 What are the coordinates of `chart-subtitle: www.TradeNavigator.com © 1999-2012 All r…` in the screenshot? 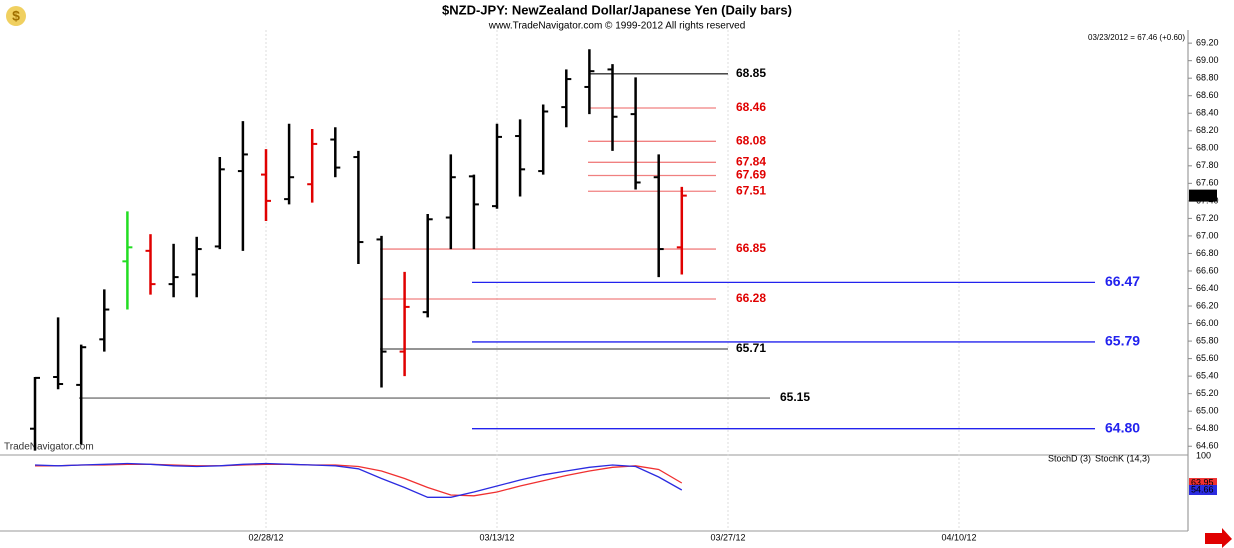 It's located at (617, 26).